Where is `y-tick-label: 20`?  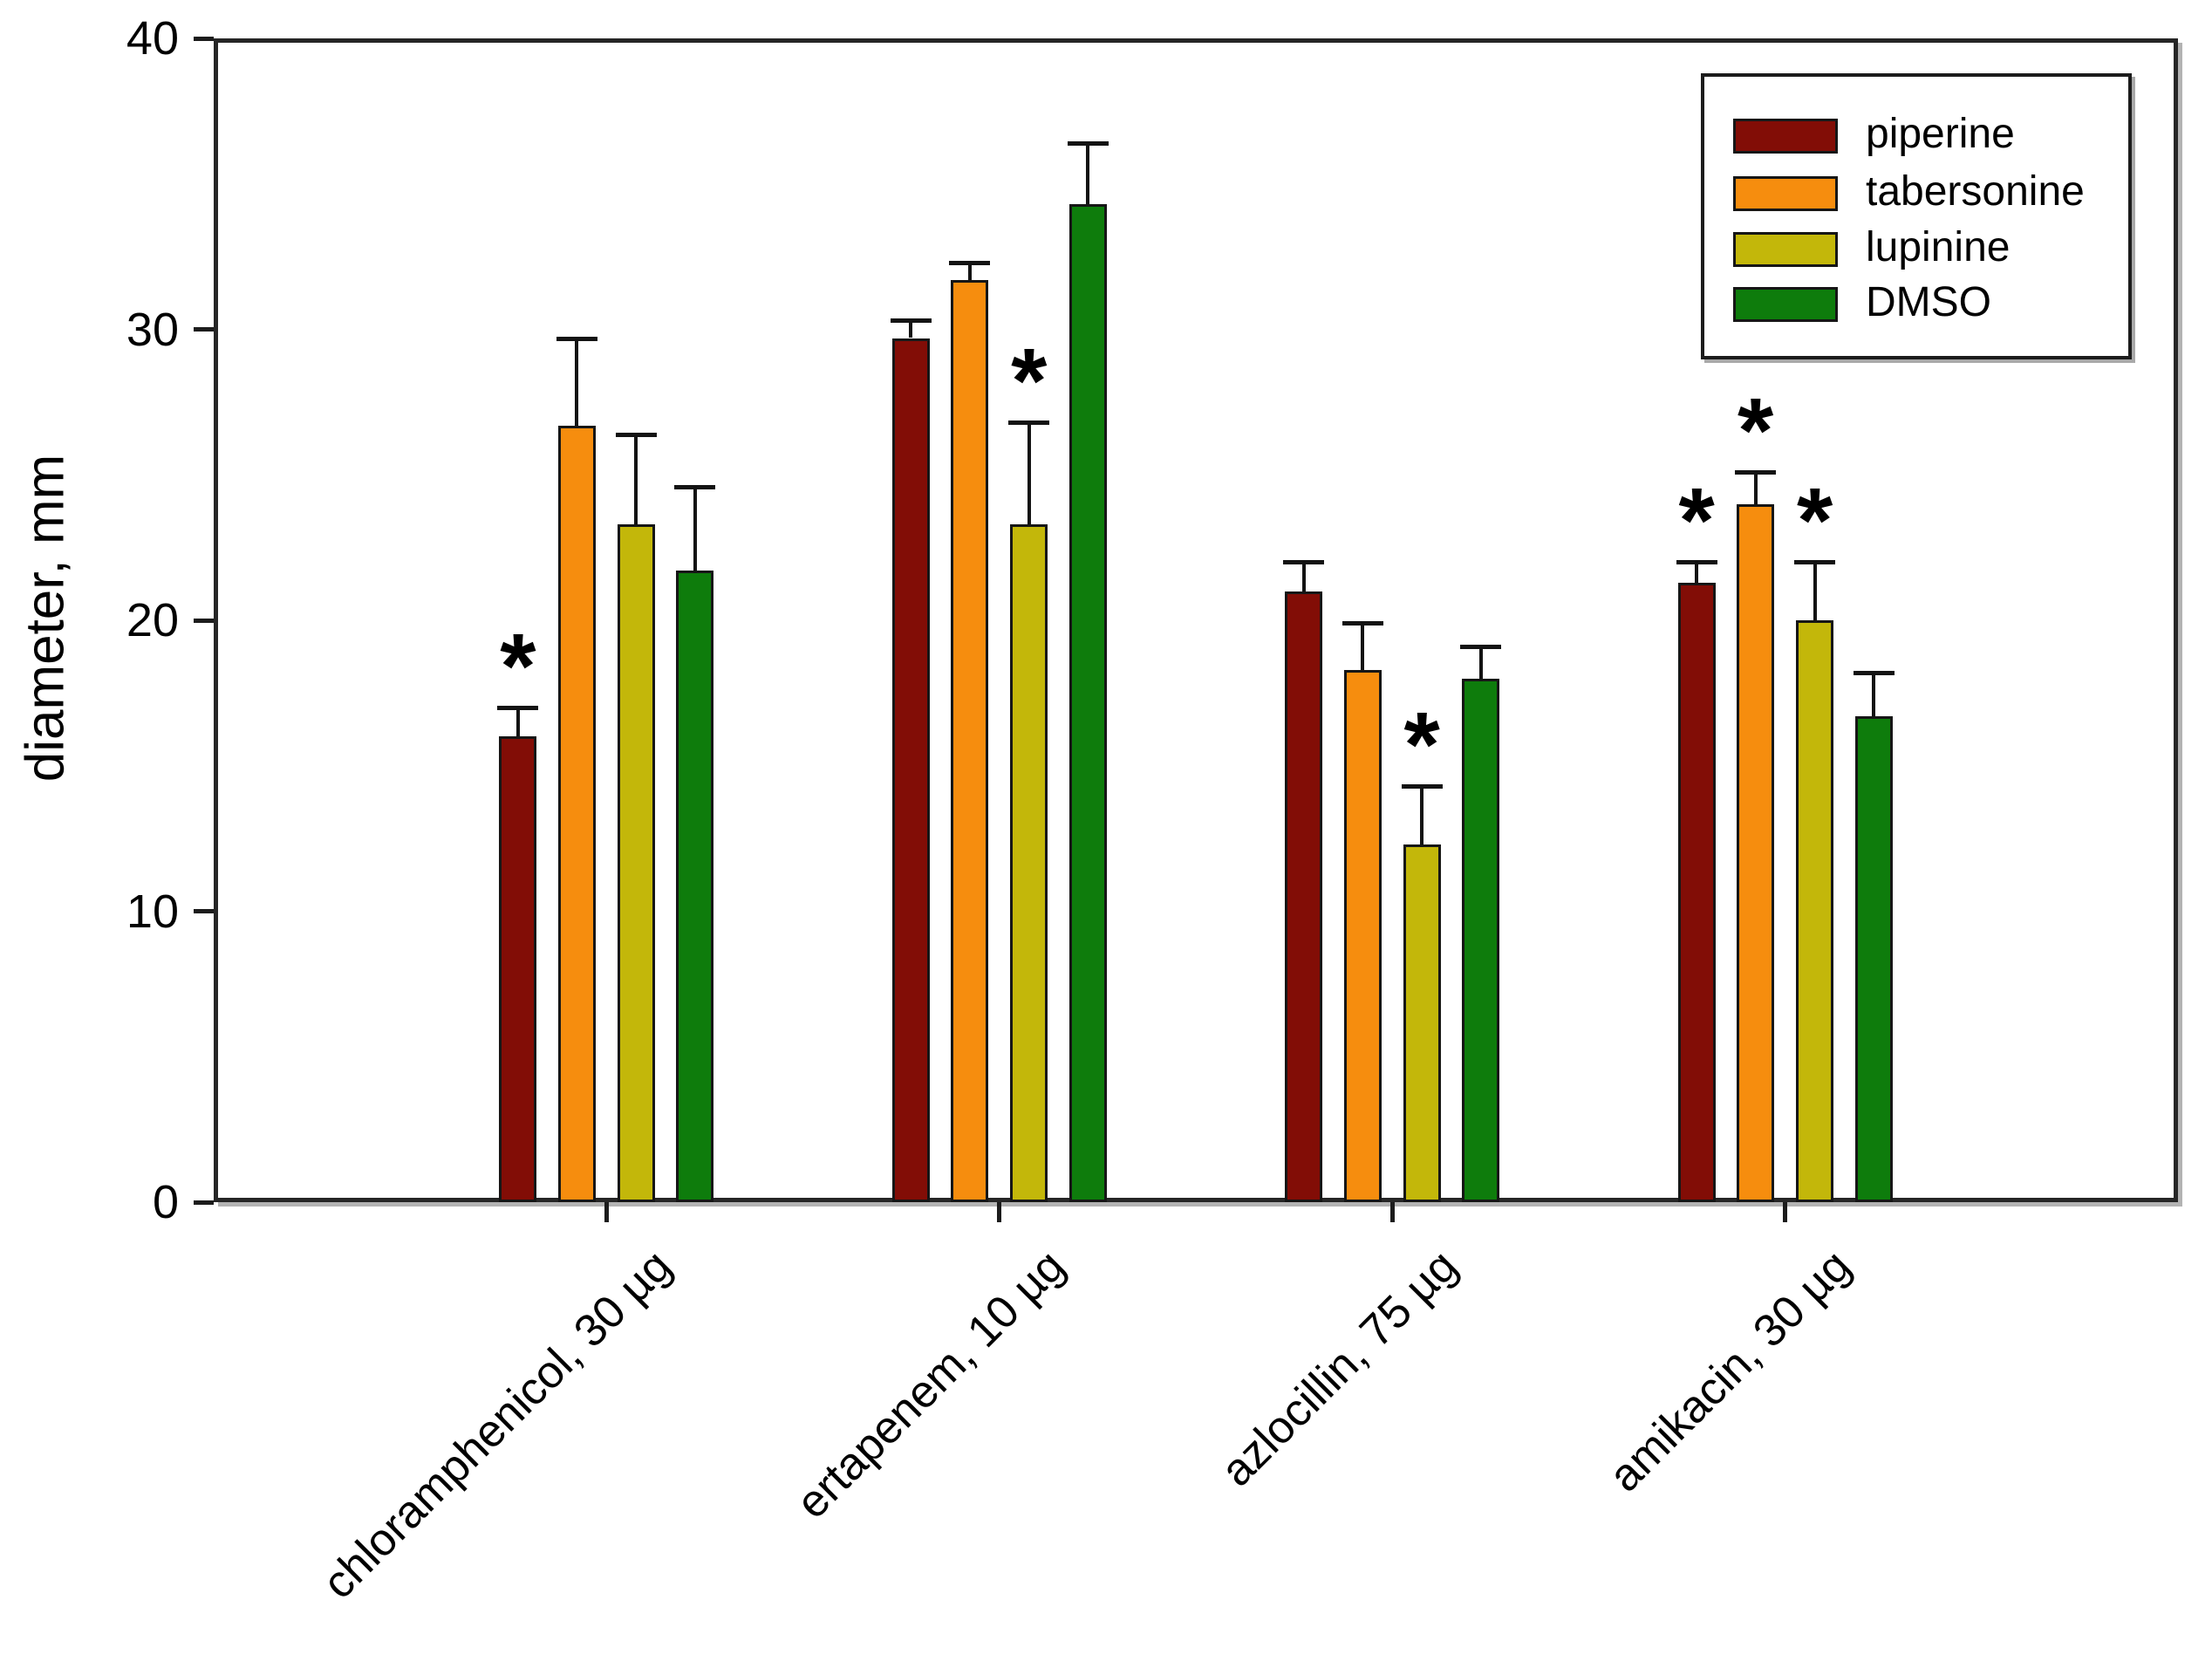
y-tick-label: 20 is located at coordinates (152, 620).